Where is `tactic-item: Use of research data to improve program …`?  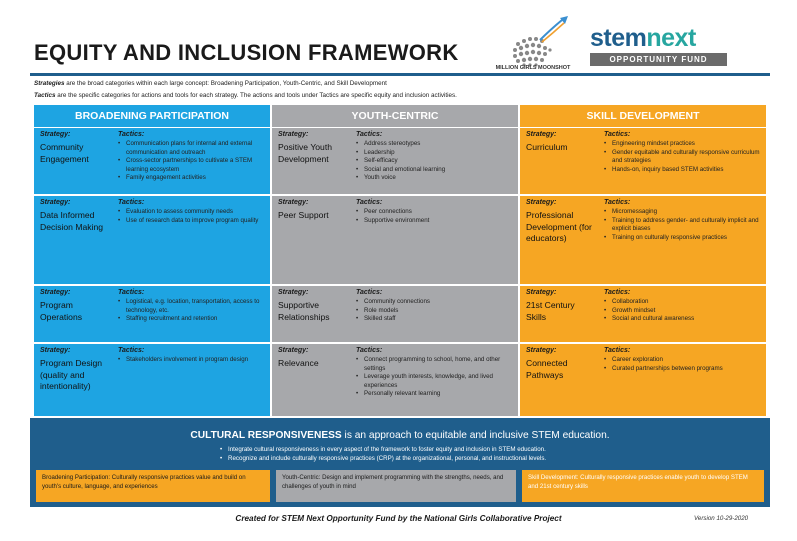
tactic-item: Use of research data to improve program … is located at coordinates (191, 221).